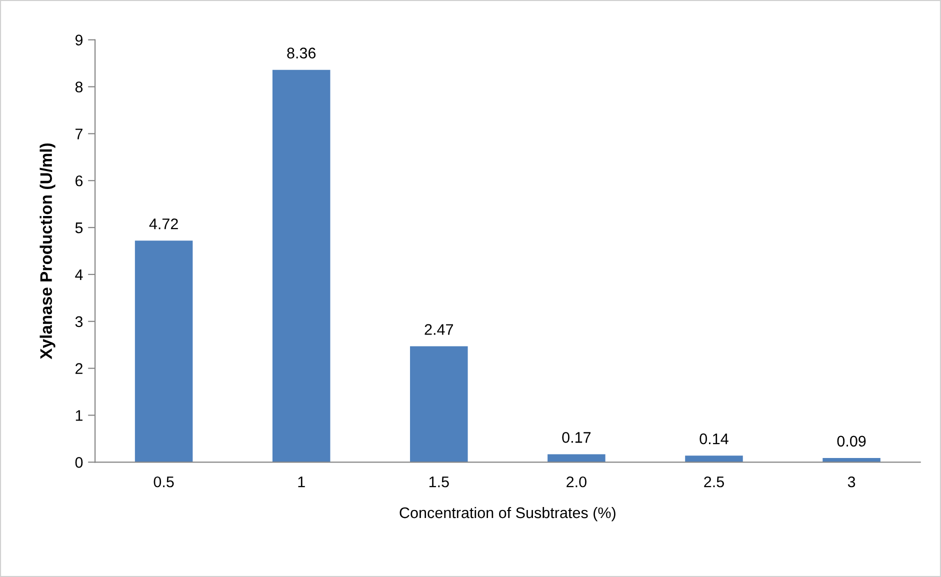  I want to click on x-tick-label: 2.5, so click(714, 482).